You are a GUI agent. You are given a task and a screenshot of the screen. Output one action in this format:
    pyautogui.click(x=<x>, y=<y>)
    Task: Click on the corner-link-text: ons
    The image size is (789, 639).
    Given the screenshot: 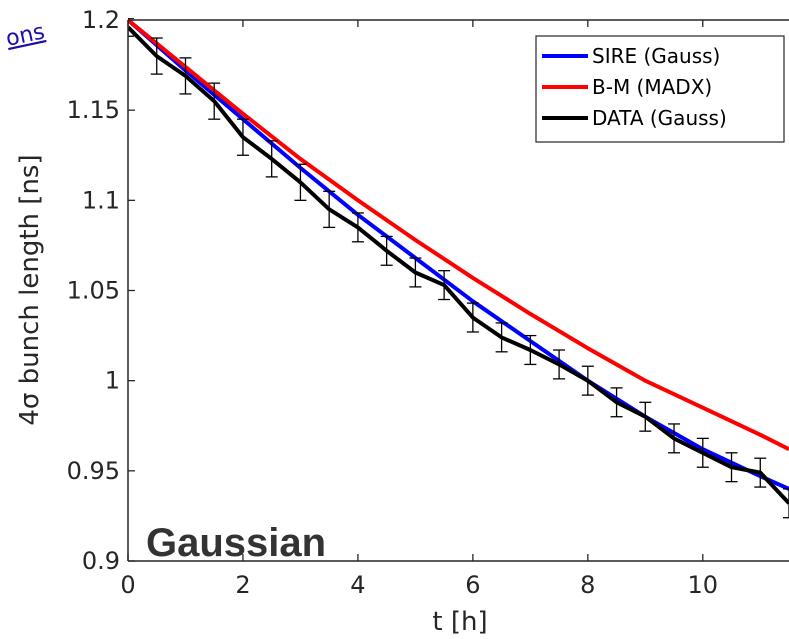 What is the action you would take?
    pyautogui.click(x=25, y=35)
    